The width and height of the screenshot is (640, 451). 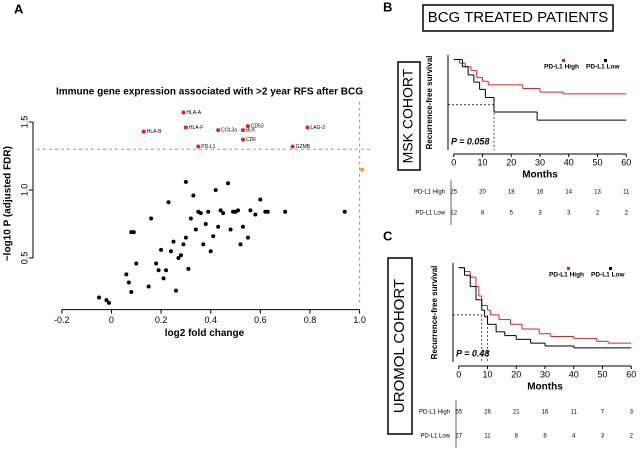 I want to click on y-tick-label: 1.5, so click(x=24, y=122).